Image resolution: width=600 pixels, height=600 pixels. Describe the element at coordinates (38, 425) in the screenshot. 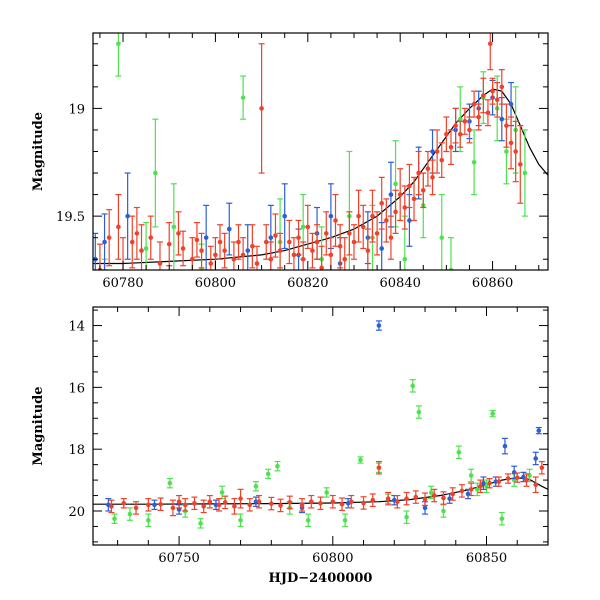

I see `y-axis-label: Magnitude` at that location.